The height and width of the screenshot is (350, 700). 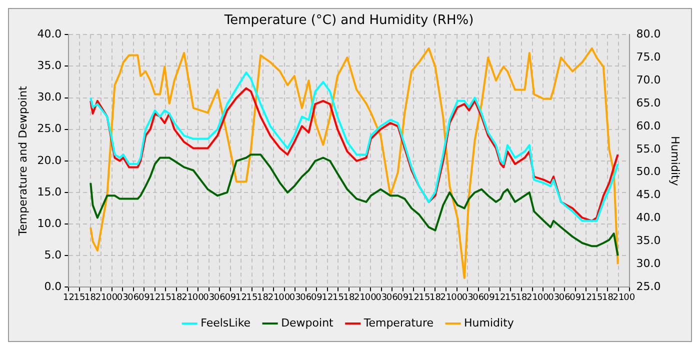 What do you see at coordinates (648, 125) in the screenshot?
I see `y2-tick-label: 60.0` at bounding box center [648, 125].